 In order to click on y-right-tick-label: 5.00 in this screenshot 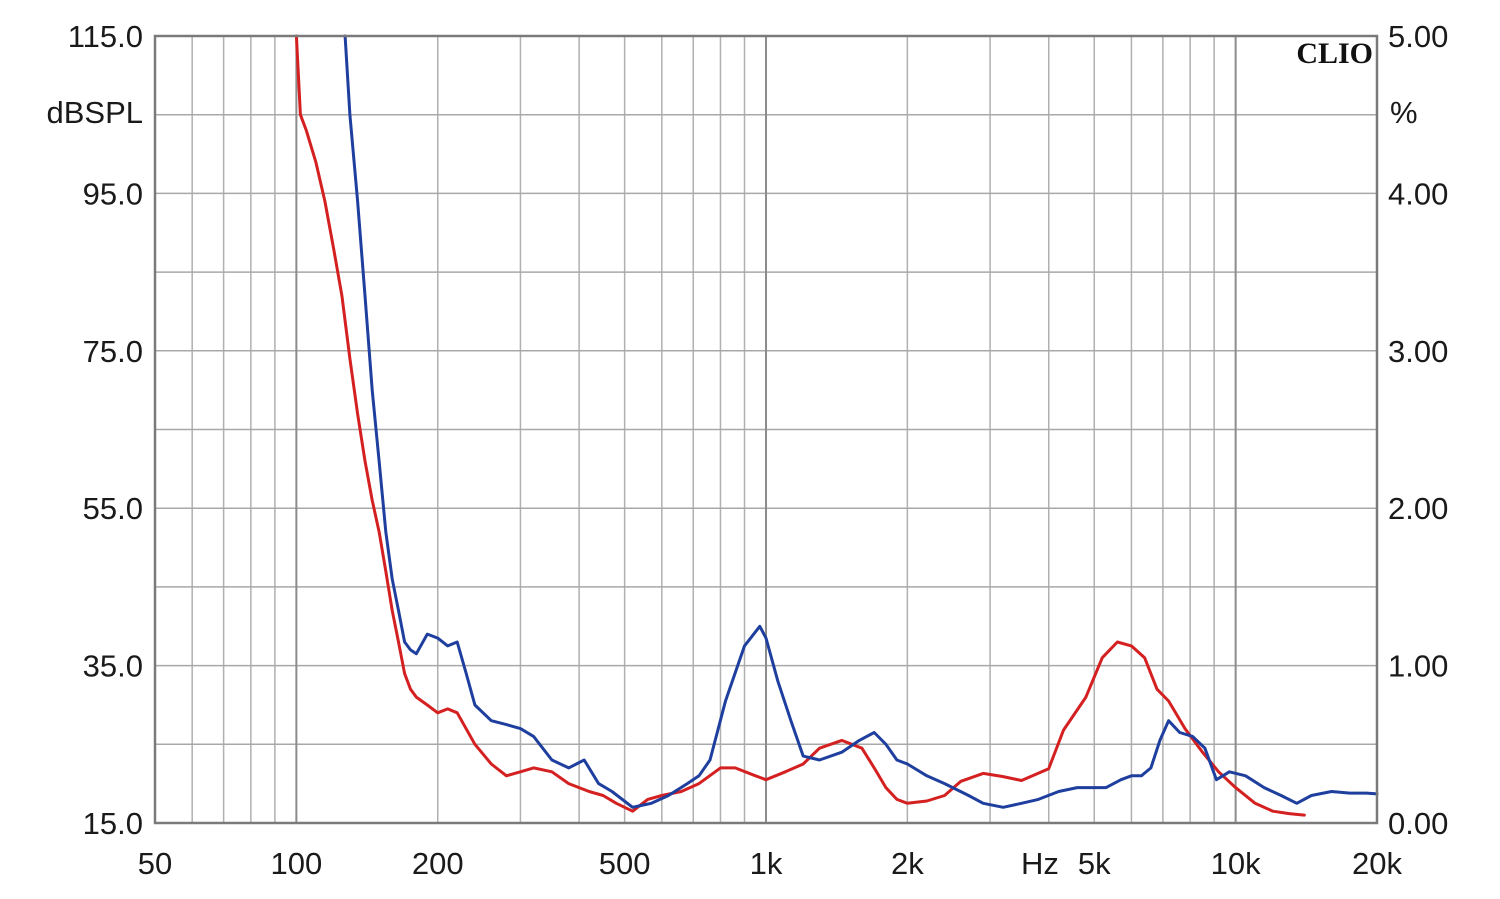, I will do `click(1418, 36)`.